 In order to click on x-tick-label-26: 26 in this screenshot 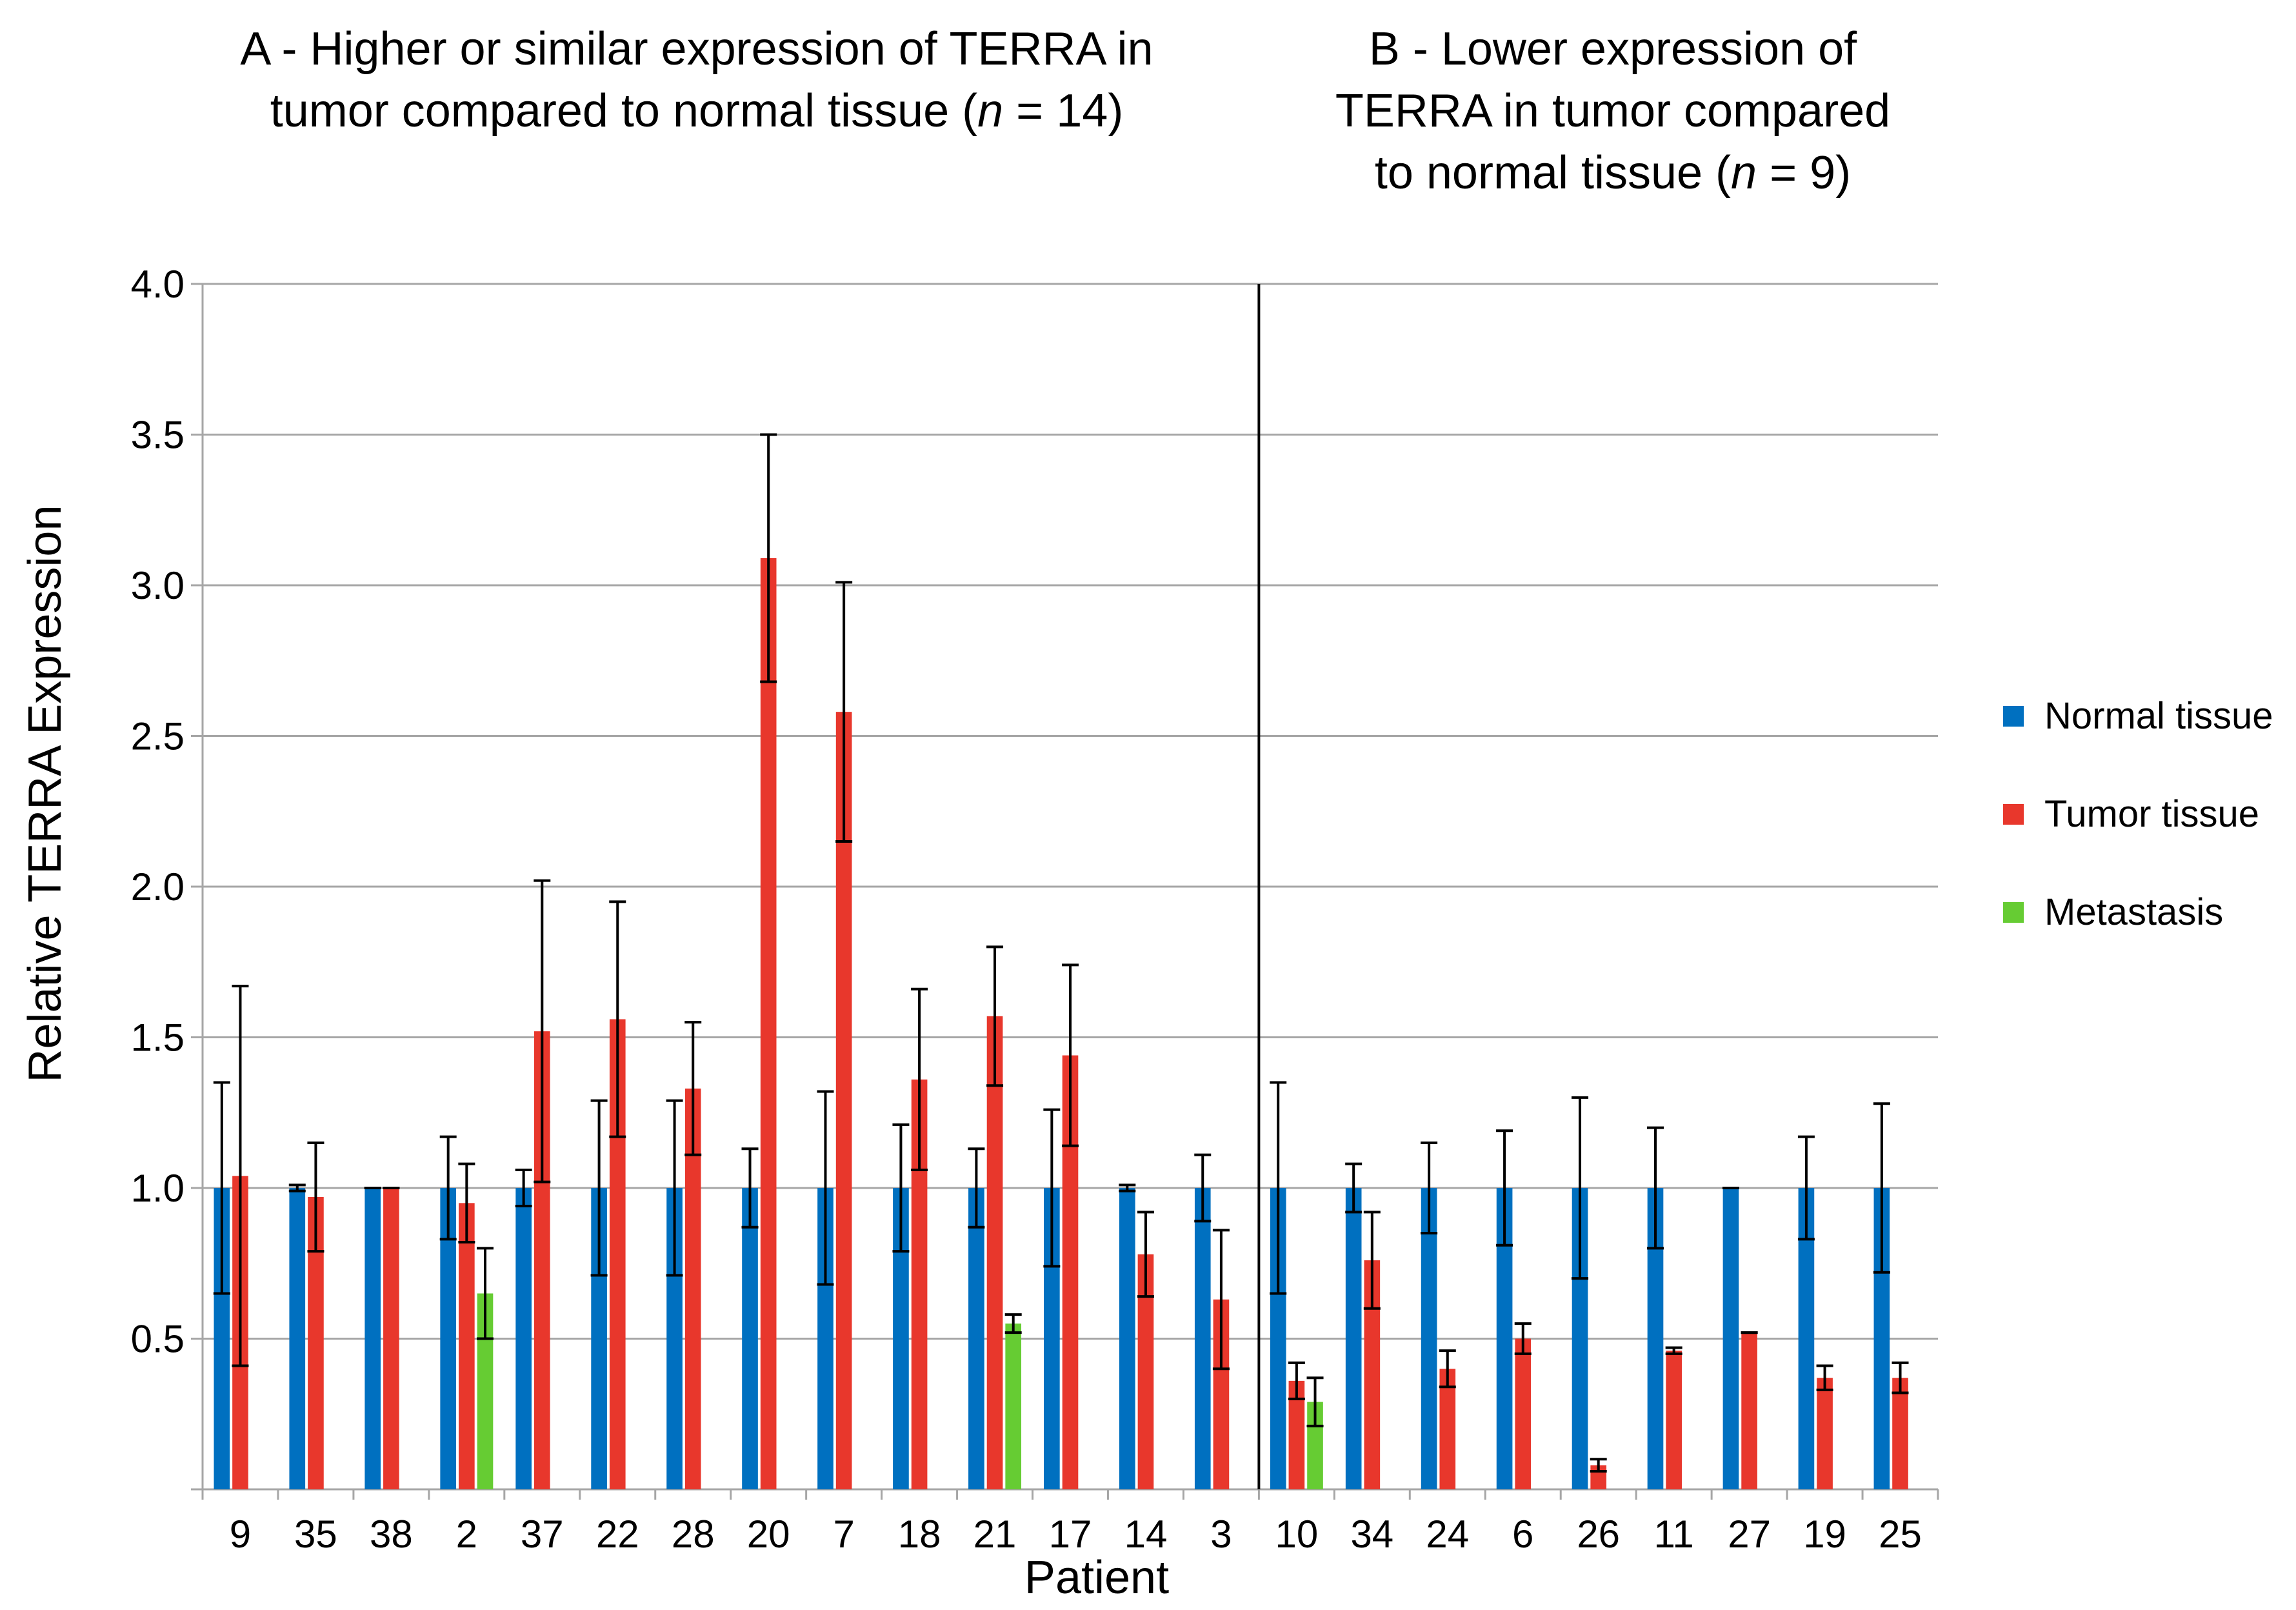, I will do `click(1598, 1534)`.